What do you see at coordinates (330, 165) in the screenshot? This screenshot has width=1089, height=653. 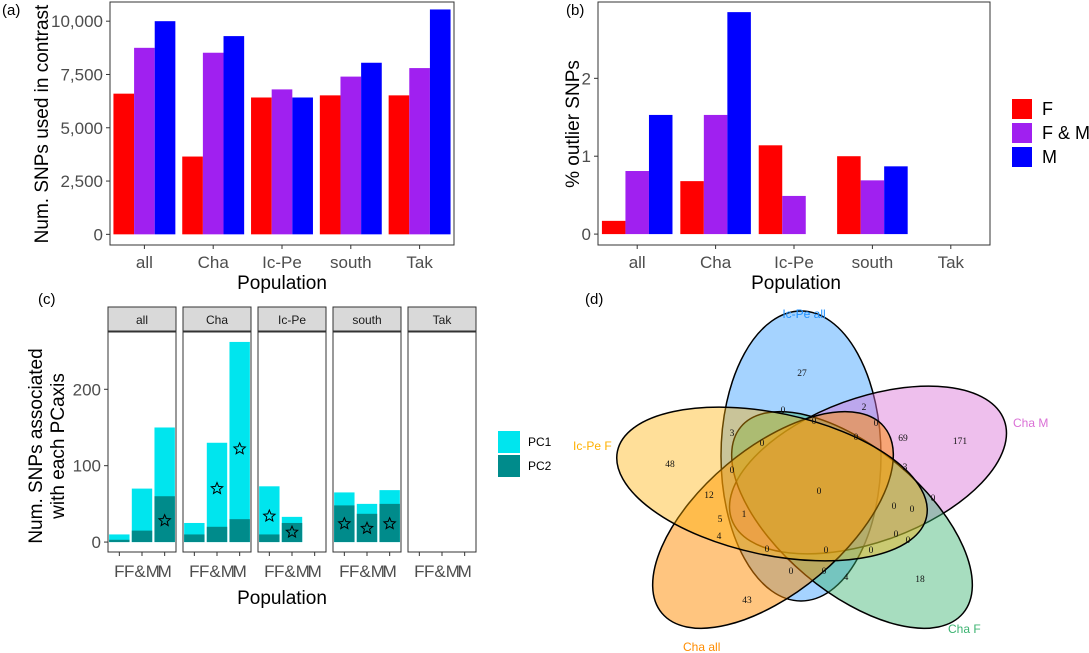 I see `bar-south-f` at bounding box center [330, 165].